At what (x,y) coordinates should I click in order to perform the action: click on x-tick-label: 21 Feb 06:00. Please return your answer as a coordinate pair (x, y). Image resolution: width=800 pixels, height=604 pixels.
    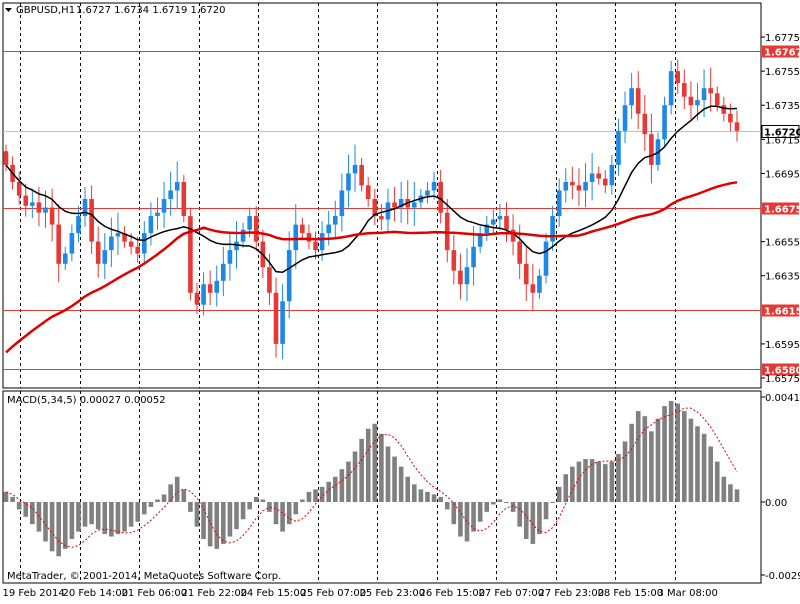
    Looking at the image, I should click on (155, 593).